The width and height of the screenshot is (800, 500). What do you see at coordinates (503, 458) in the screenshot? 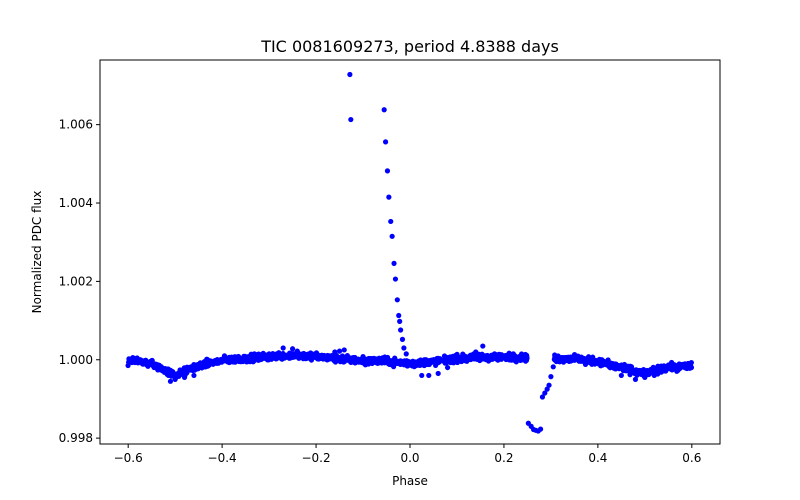
I see `x-tick-label: 0.2` at bounding box center [503, 458].